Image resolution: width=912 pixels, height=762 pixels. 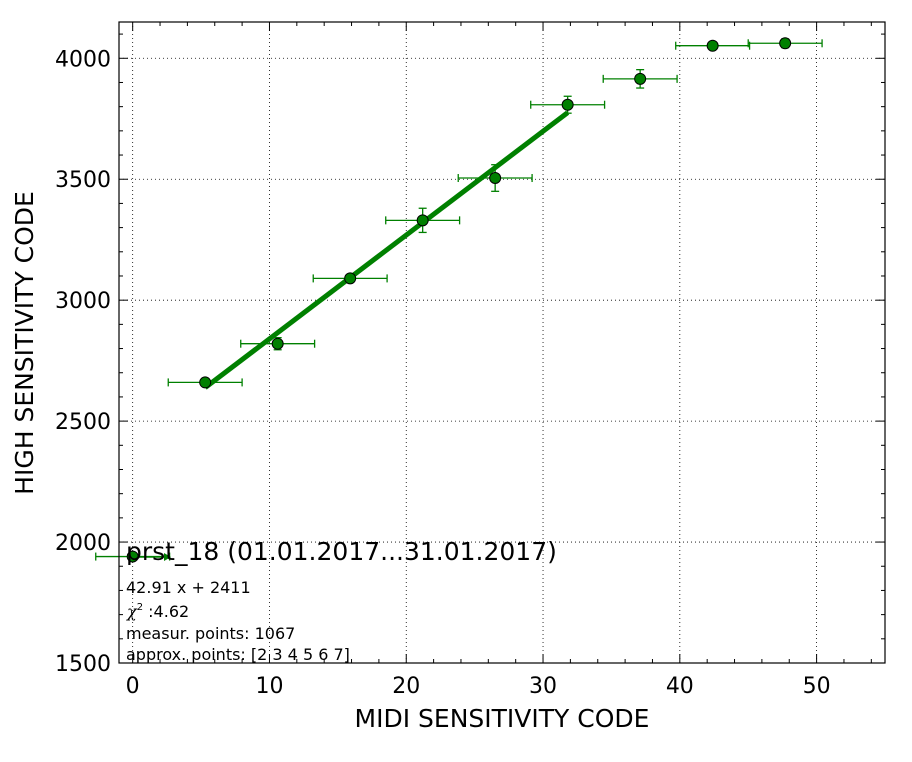 What do you see at coordinates (140, 607) in the screenshot?
I see `chi-exponent: 2` at bounding box center [140, 607].